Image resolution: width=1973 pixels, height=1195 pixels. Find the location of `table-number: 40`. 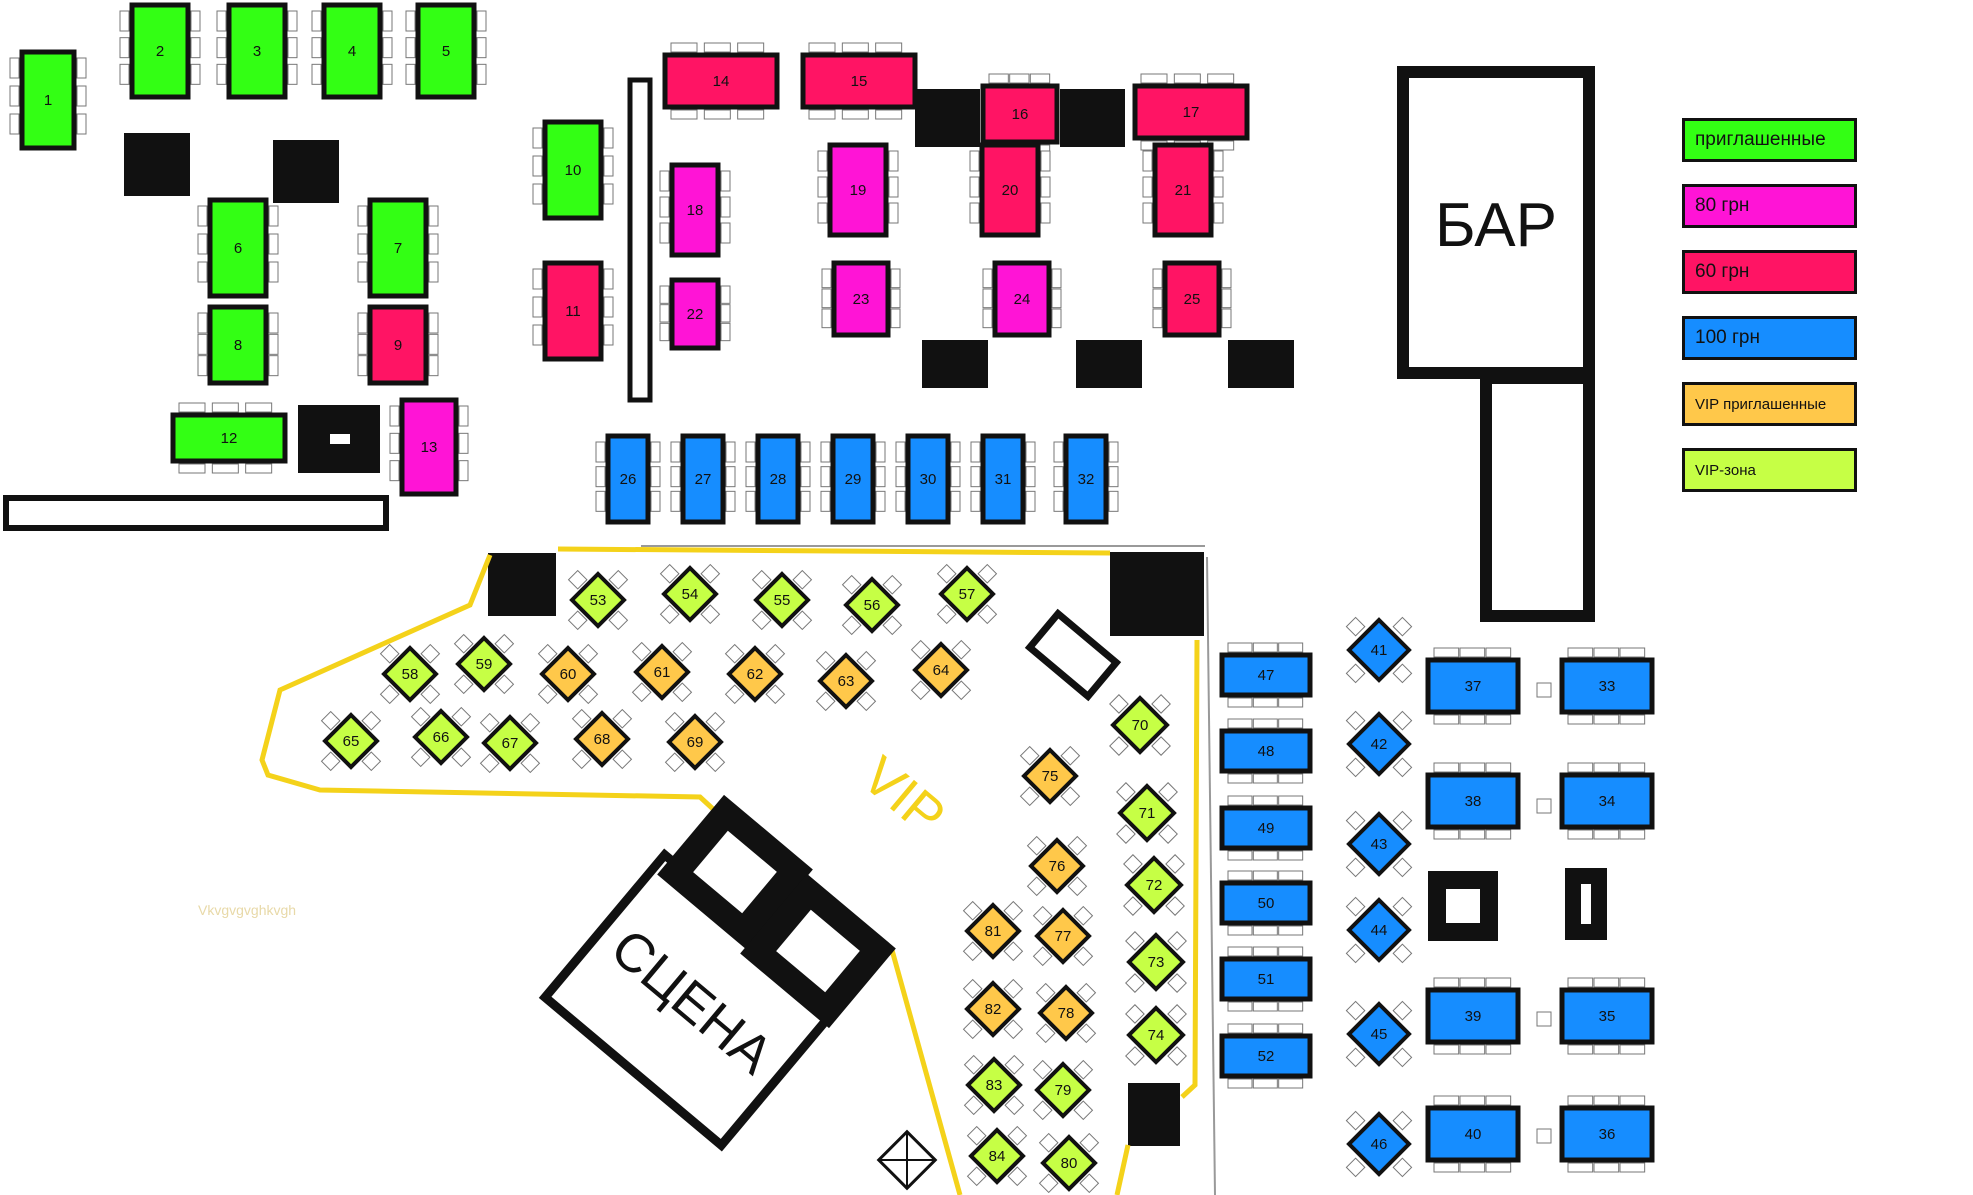

table-number: 40 is located at coordinates (1473, 1134).